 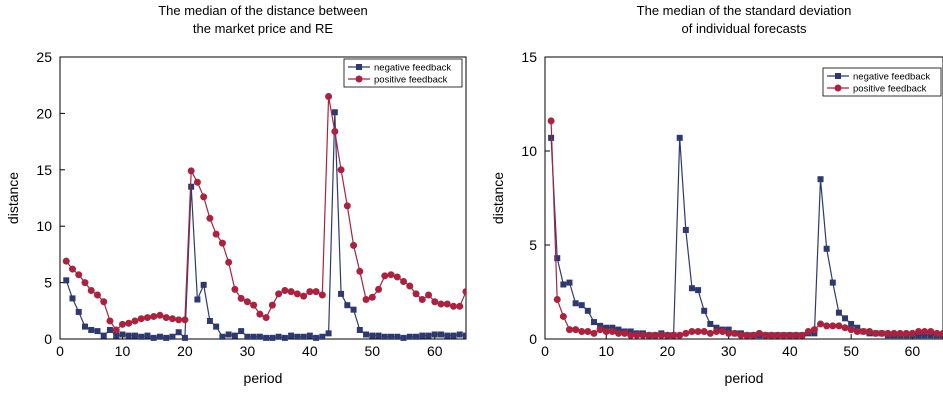 I want to click on y-axis-label: distance, so click(x=498, y=198).